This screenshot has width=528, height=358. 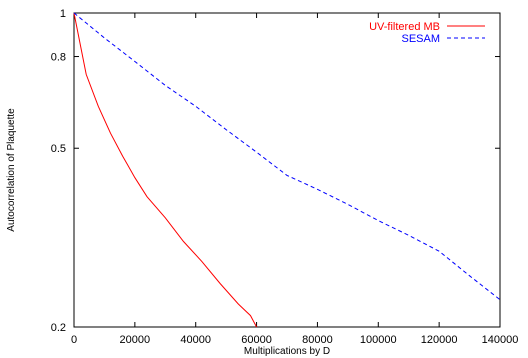 What do you see at coordinates (58, 58) in the screenshot?
I see `y-tick-label: 0.8` at bounding box center [58, 58].